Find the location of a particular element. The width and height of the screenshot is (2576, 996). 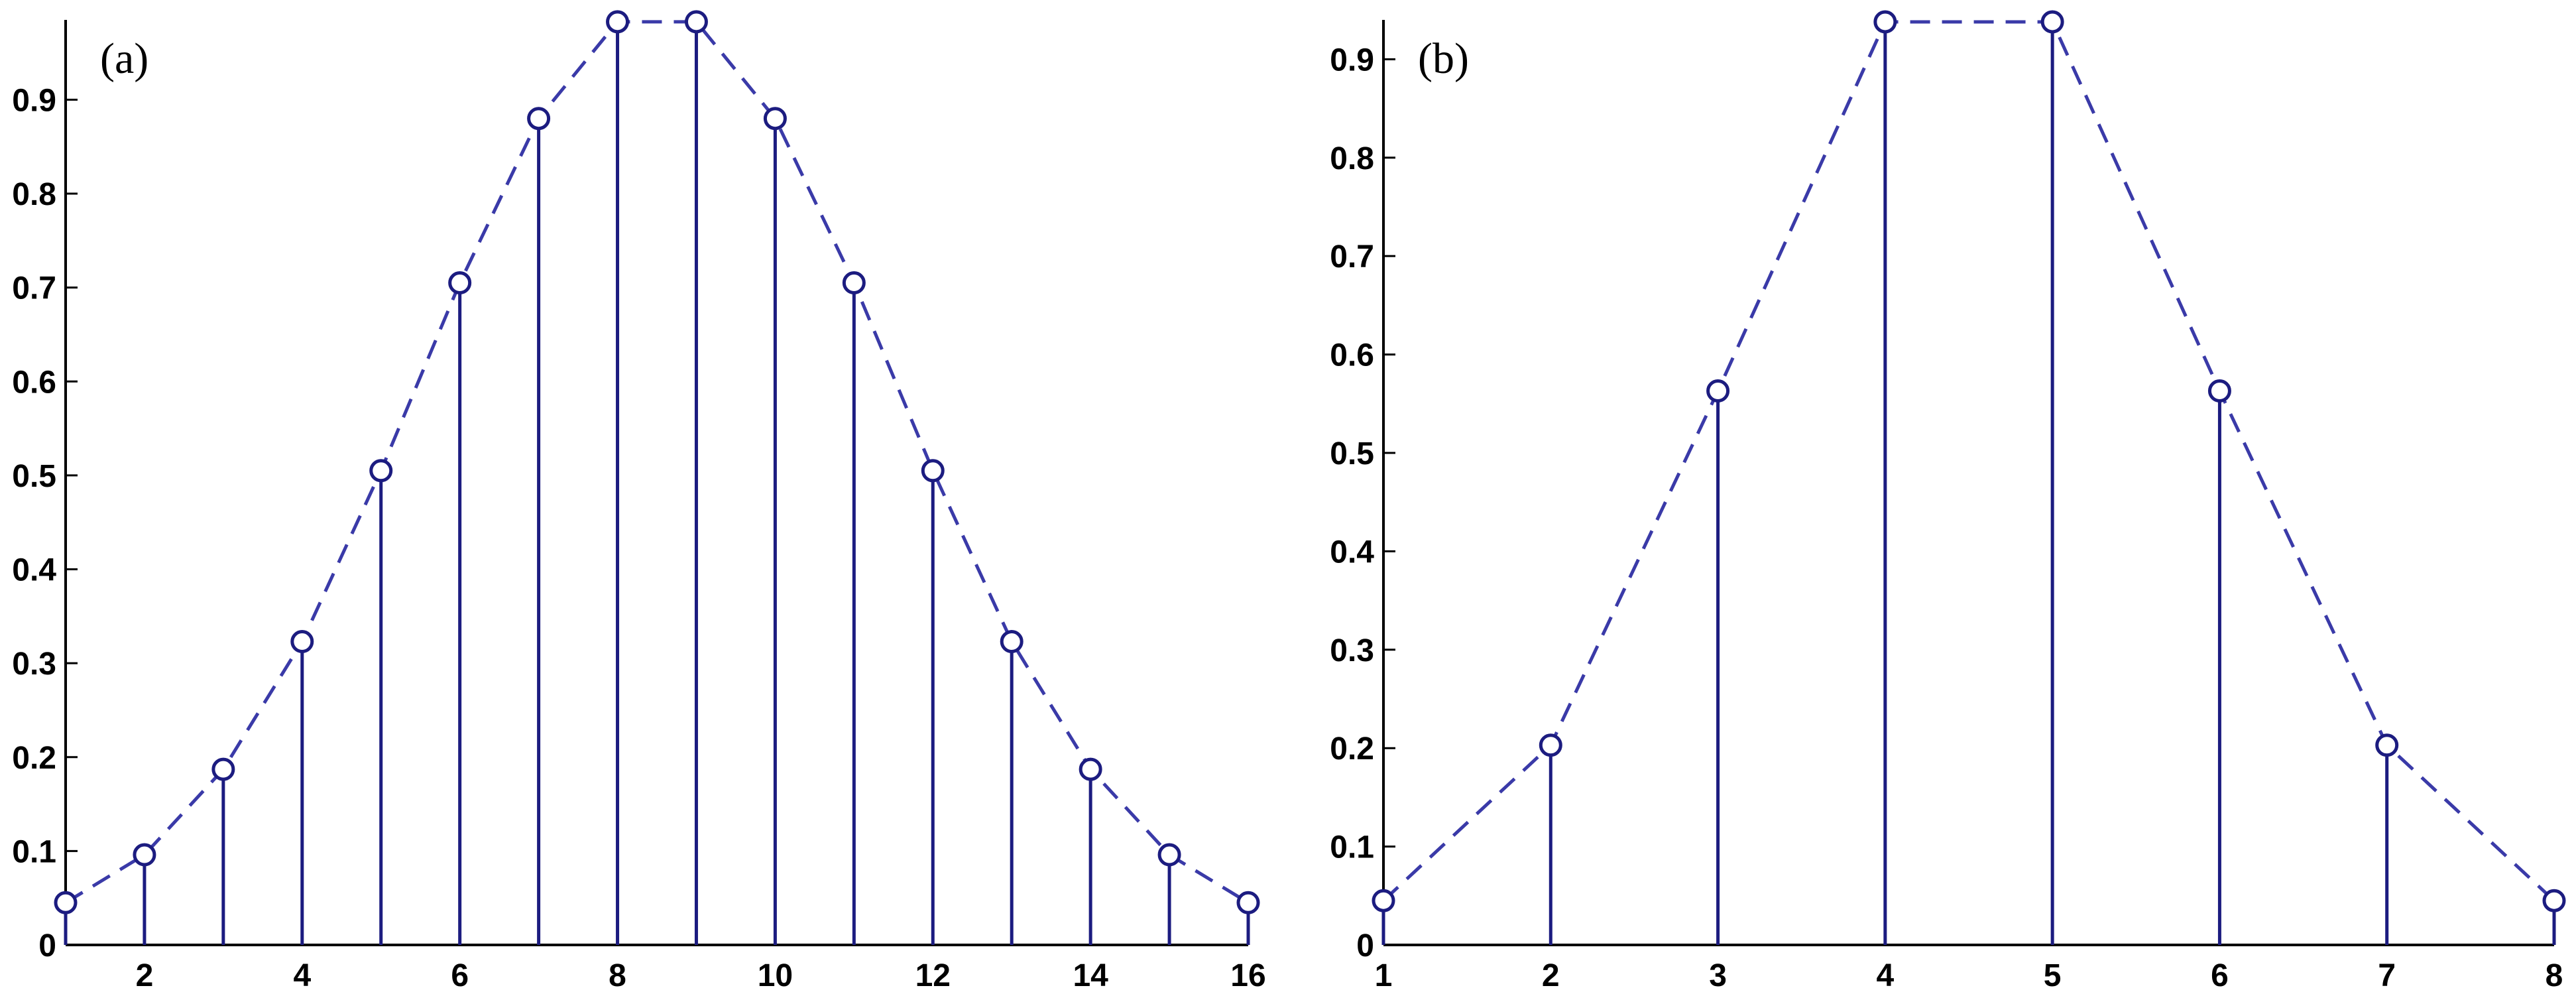

panel-label: (a) is located at coordinates (124, 58).